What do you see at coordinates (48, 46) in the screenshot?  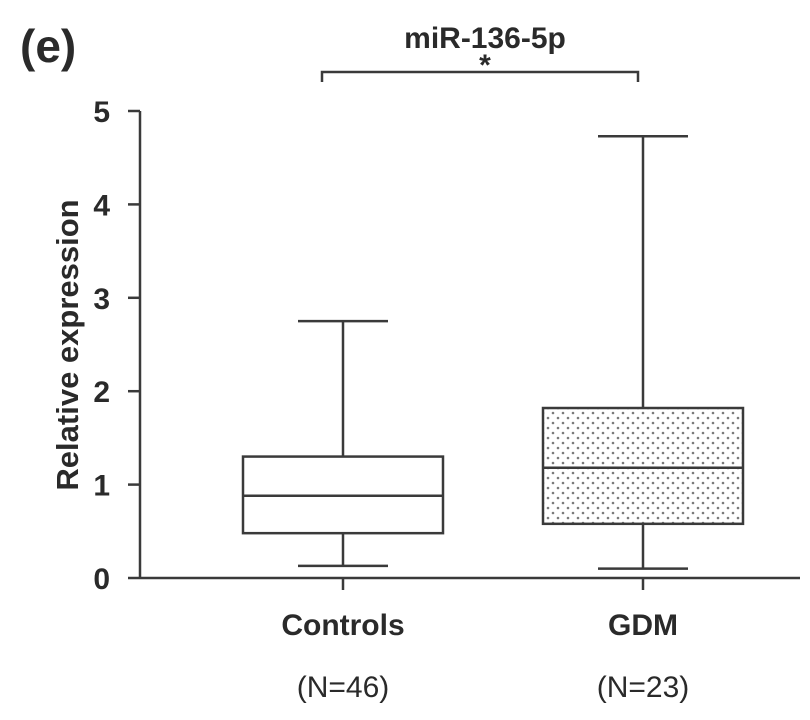 I see `panel-label: (e)` at bounding box center [48, 46].